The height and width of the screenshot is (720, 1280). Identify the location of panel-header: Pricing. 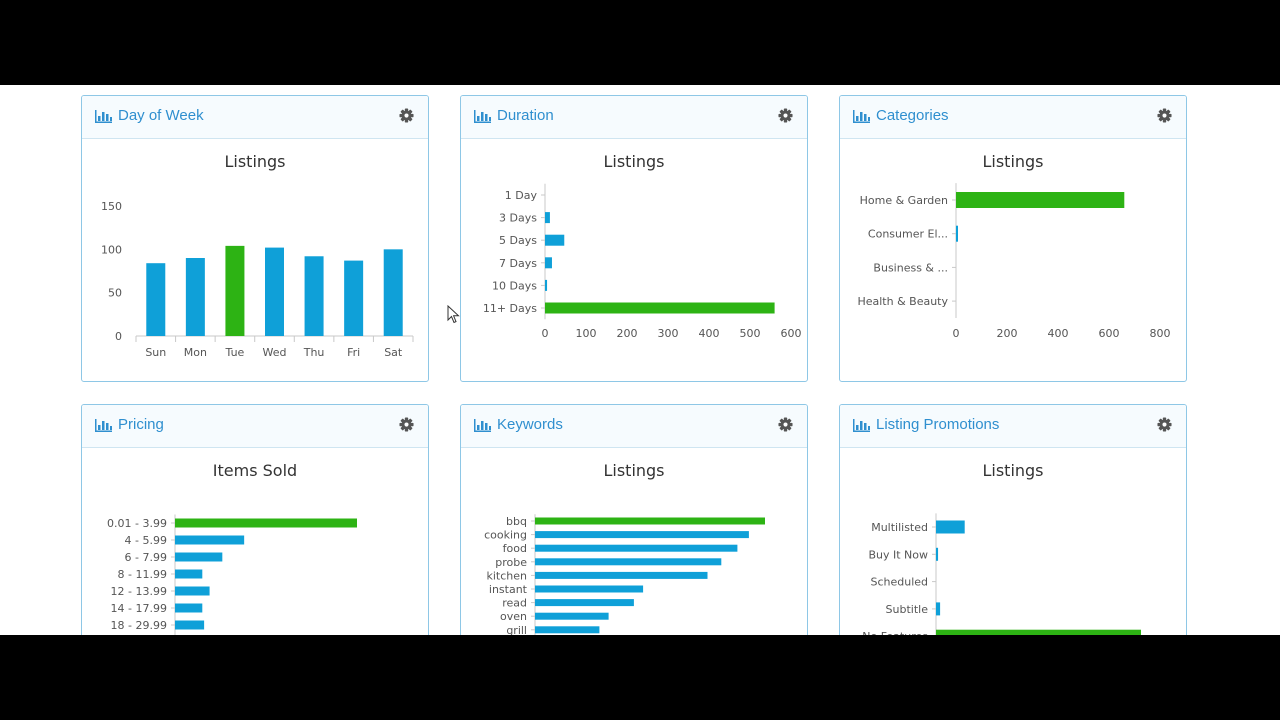
(255, 426).